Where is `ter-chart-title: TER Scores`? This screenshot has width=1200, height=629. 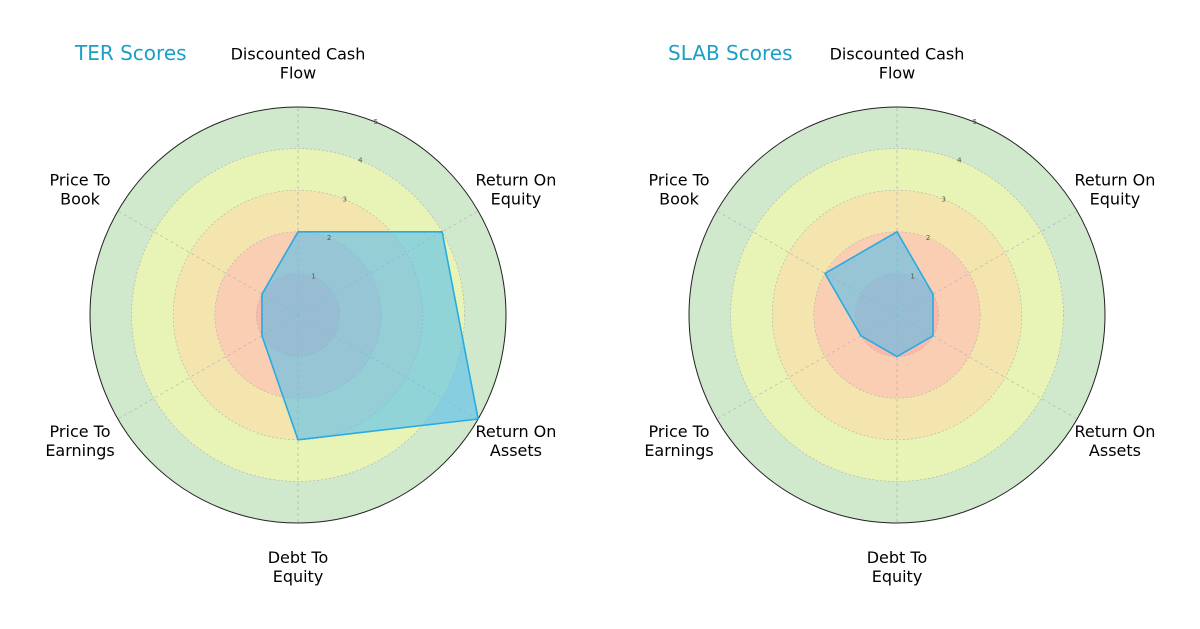 ter-chart-title: TER Scores is located at coordinates (130, 53).